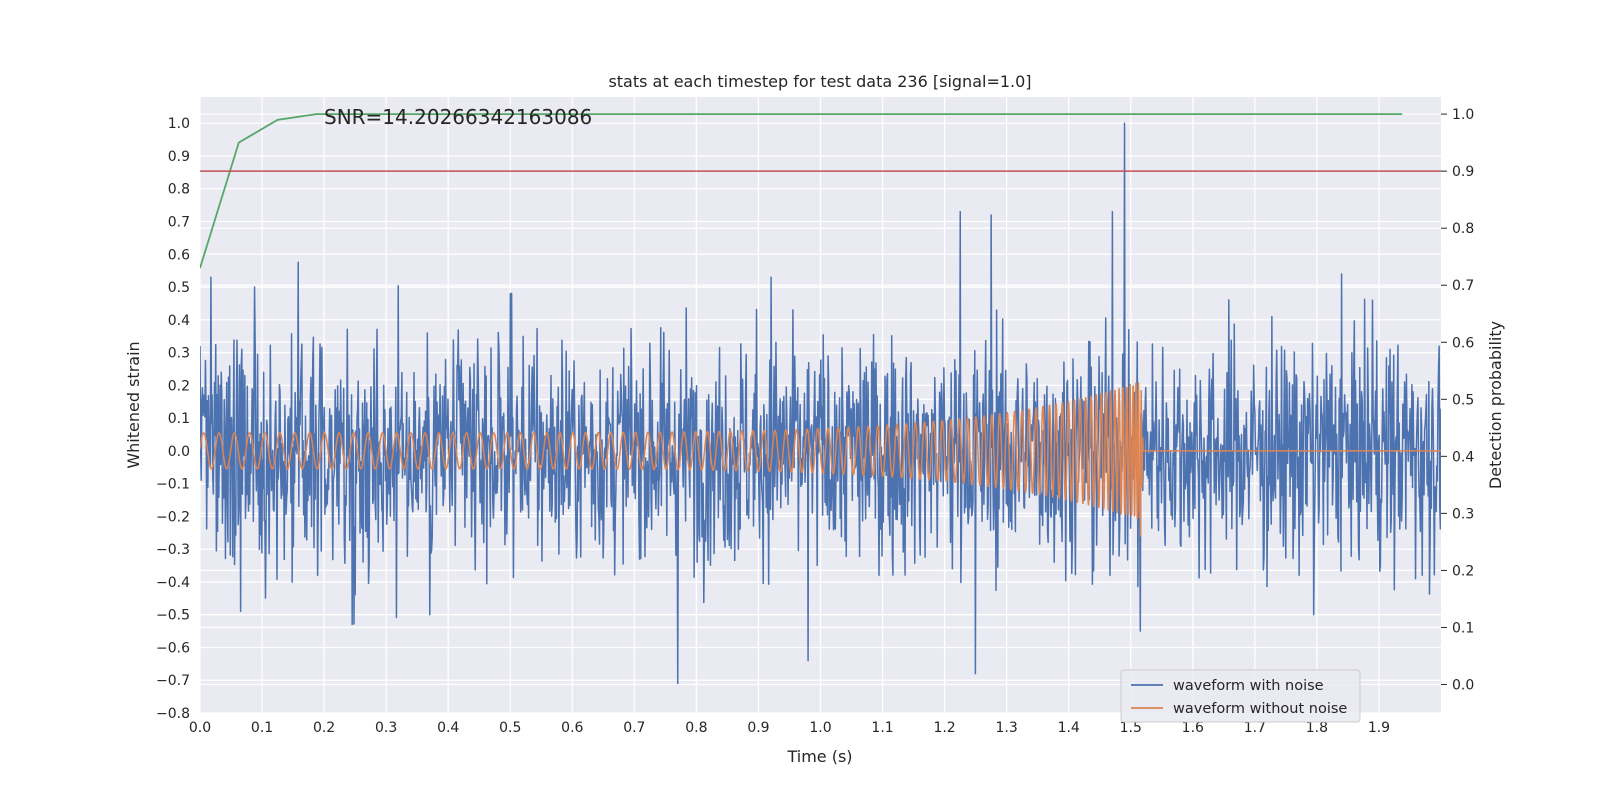 This screenshot has height=800, width=1600. Describe the element at coordinates (1069, 728) in the screenshot. I see `x-tick-label: 1.4` at that location.